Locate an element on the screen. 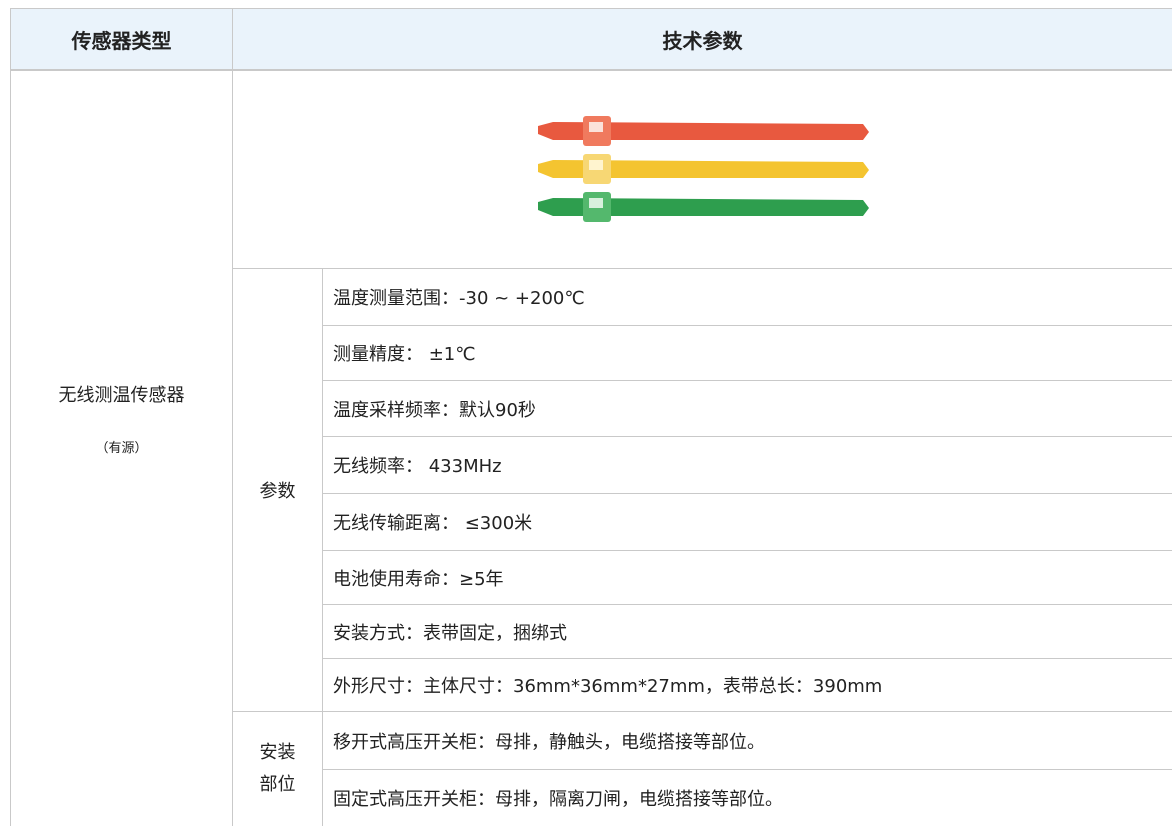 This screenshot has height=826, width=1172. param-cell: 外形尺寸：主体尺寸：36mm*36mm*27mm，表带总长：390mm is located at coordinates (747, 684).